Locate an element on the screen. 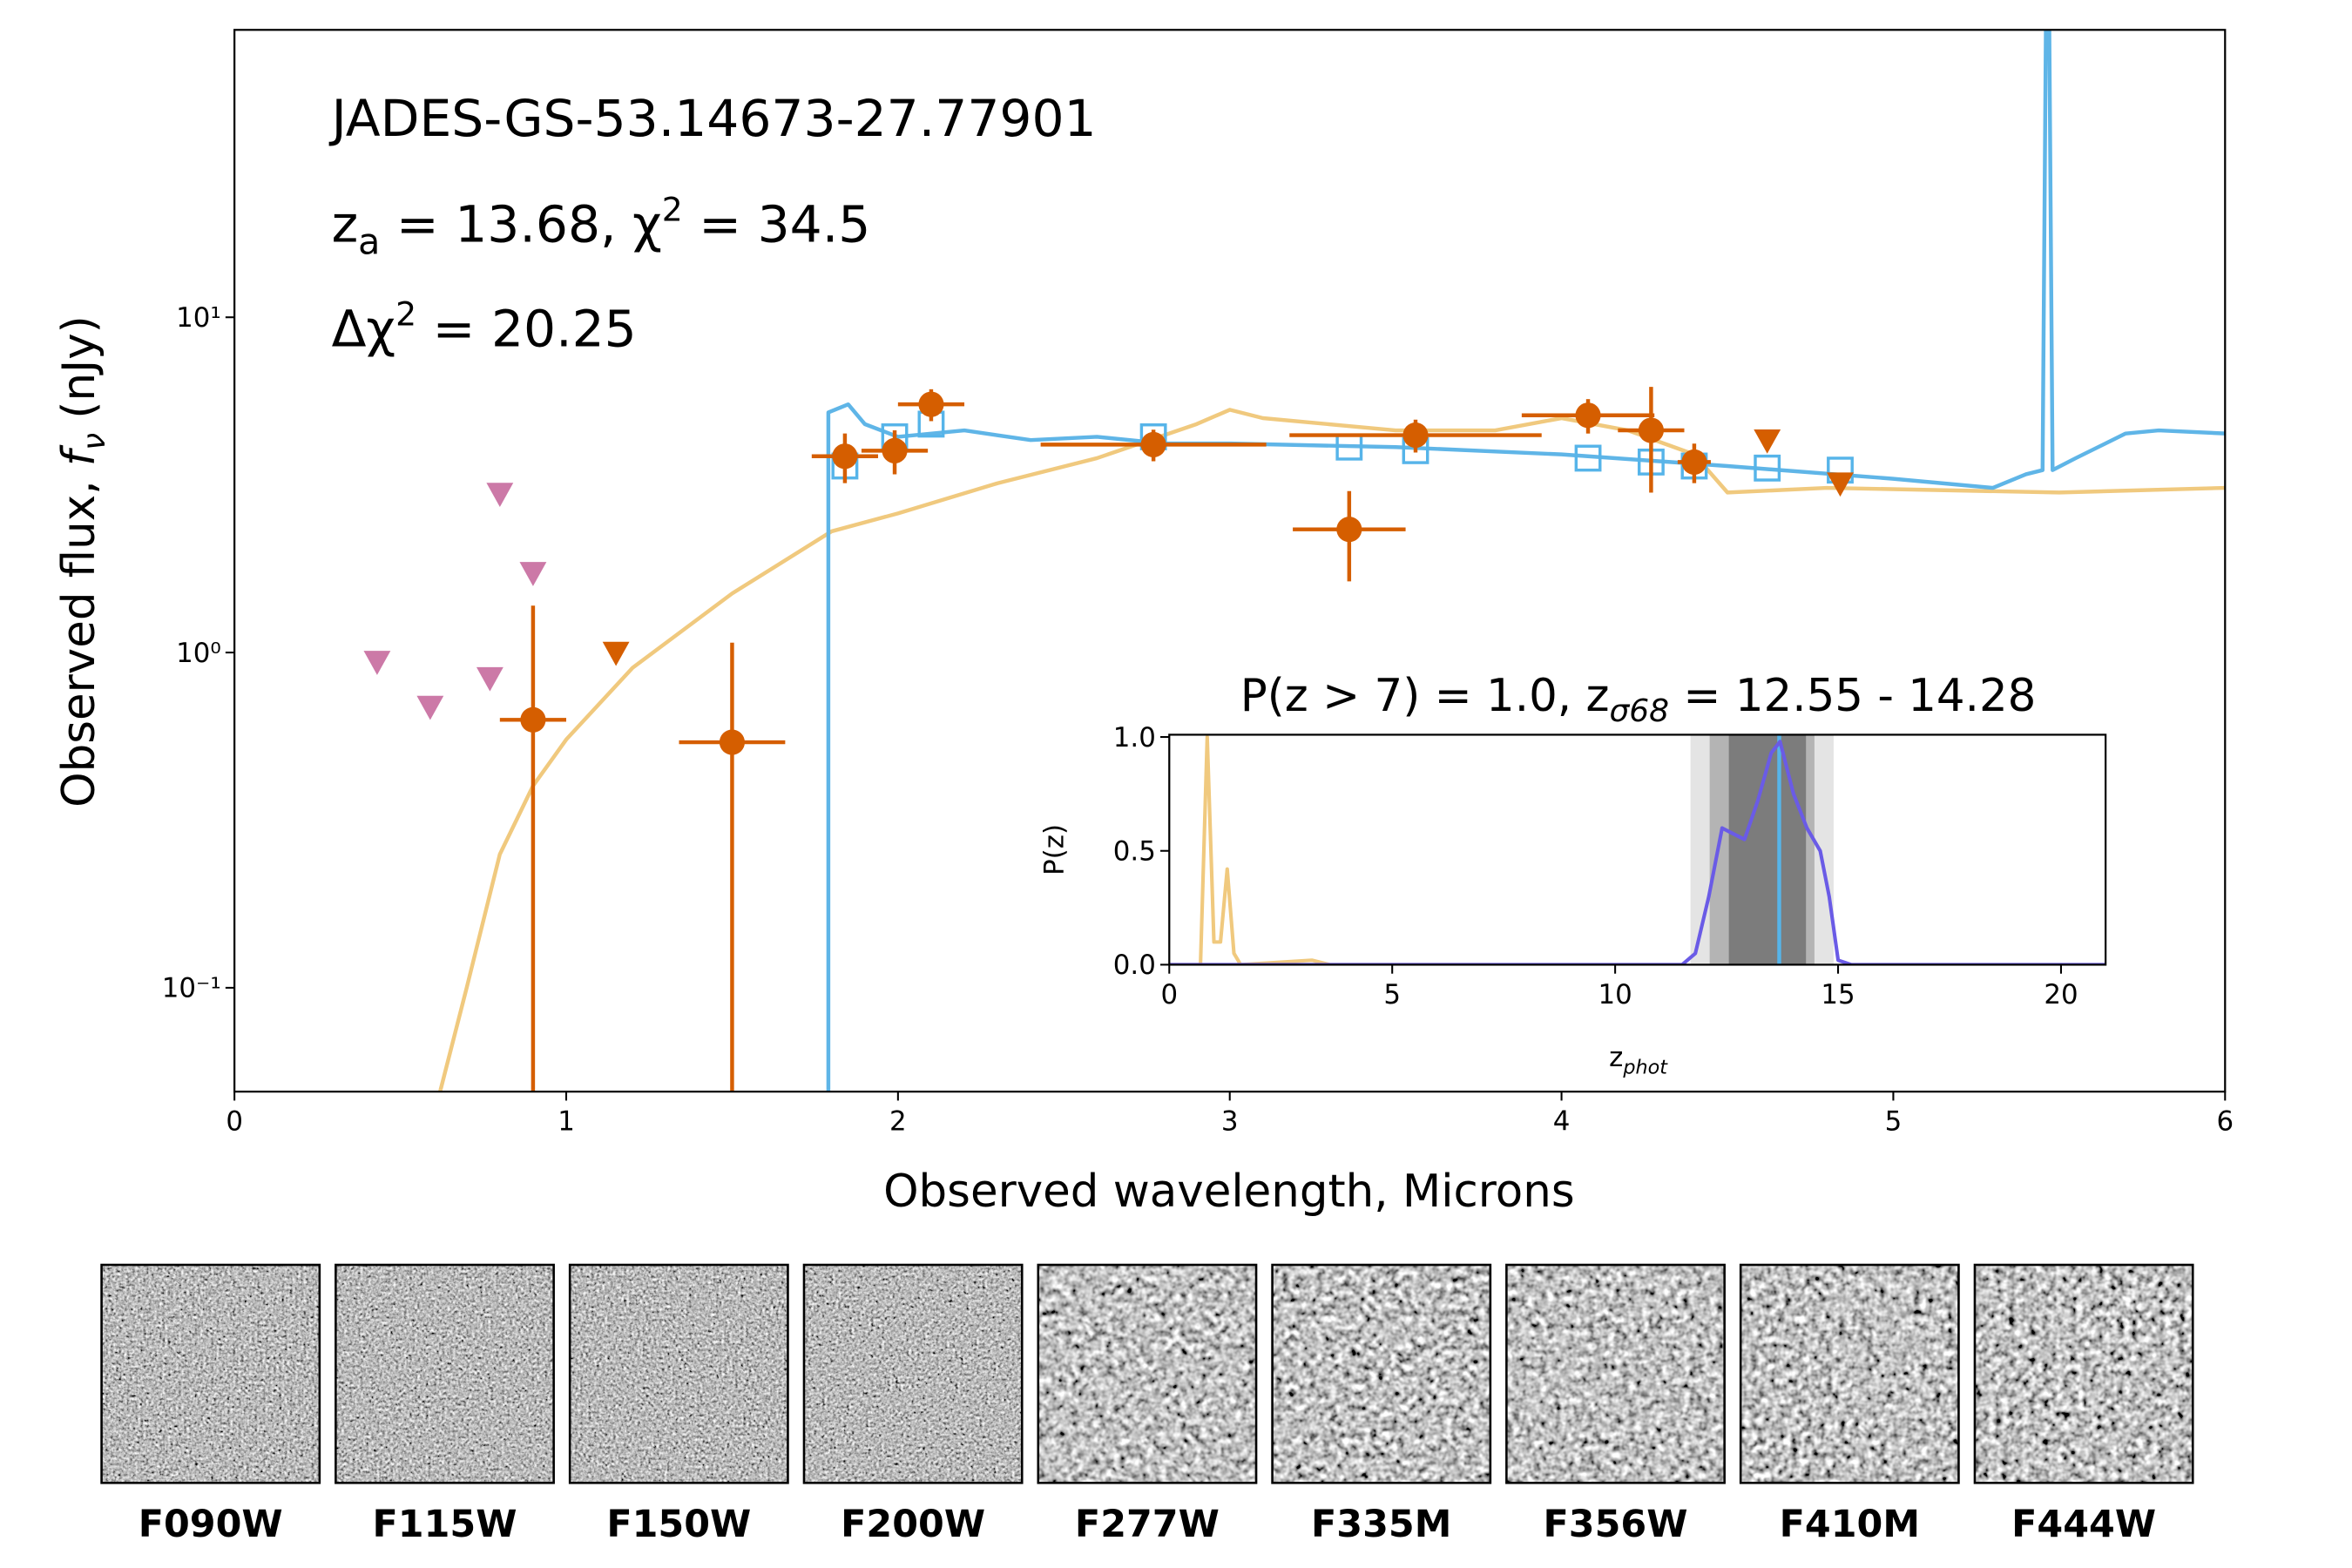 The width and height of the screenshot is (2352, 1568). text: σ68 is located at coordinates (1639, 711).